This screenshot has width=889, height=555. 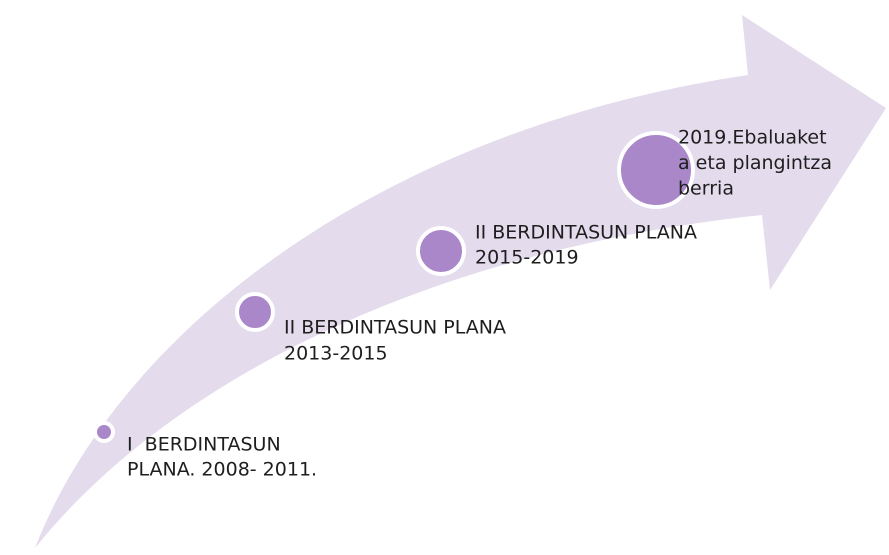 I want to click on milestone-label: I BERDINTASUN, so click(x=204, y=445).